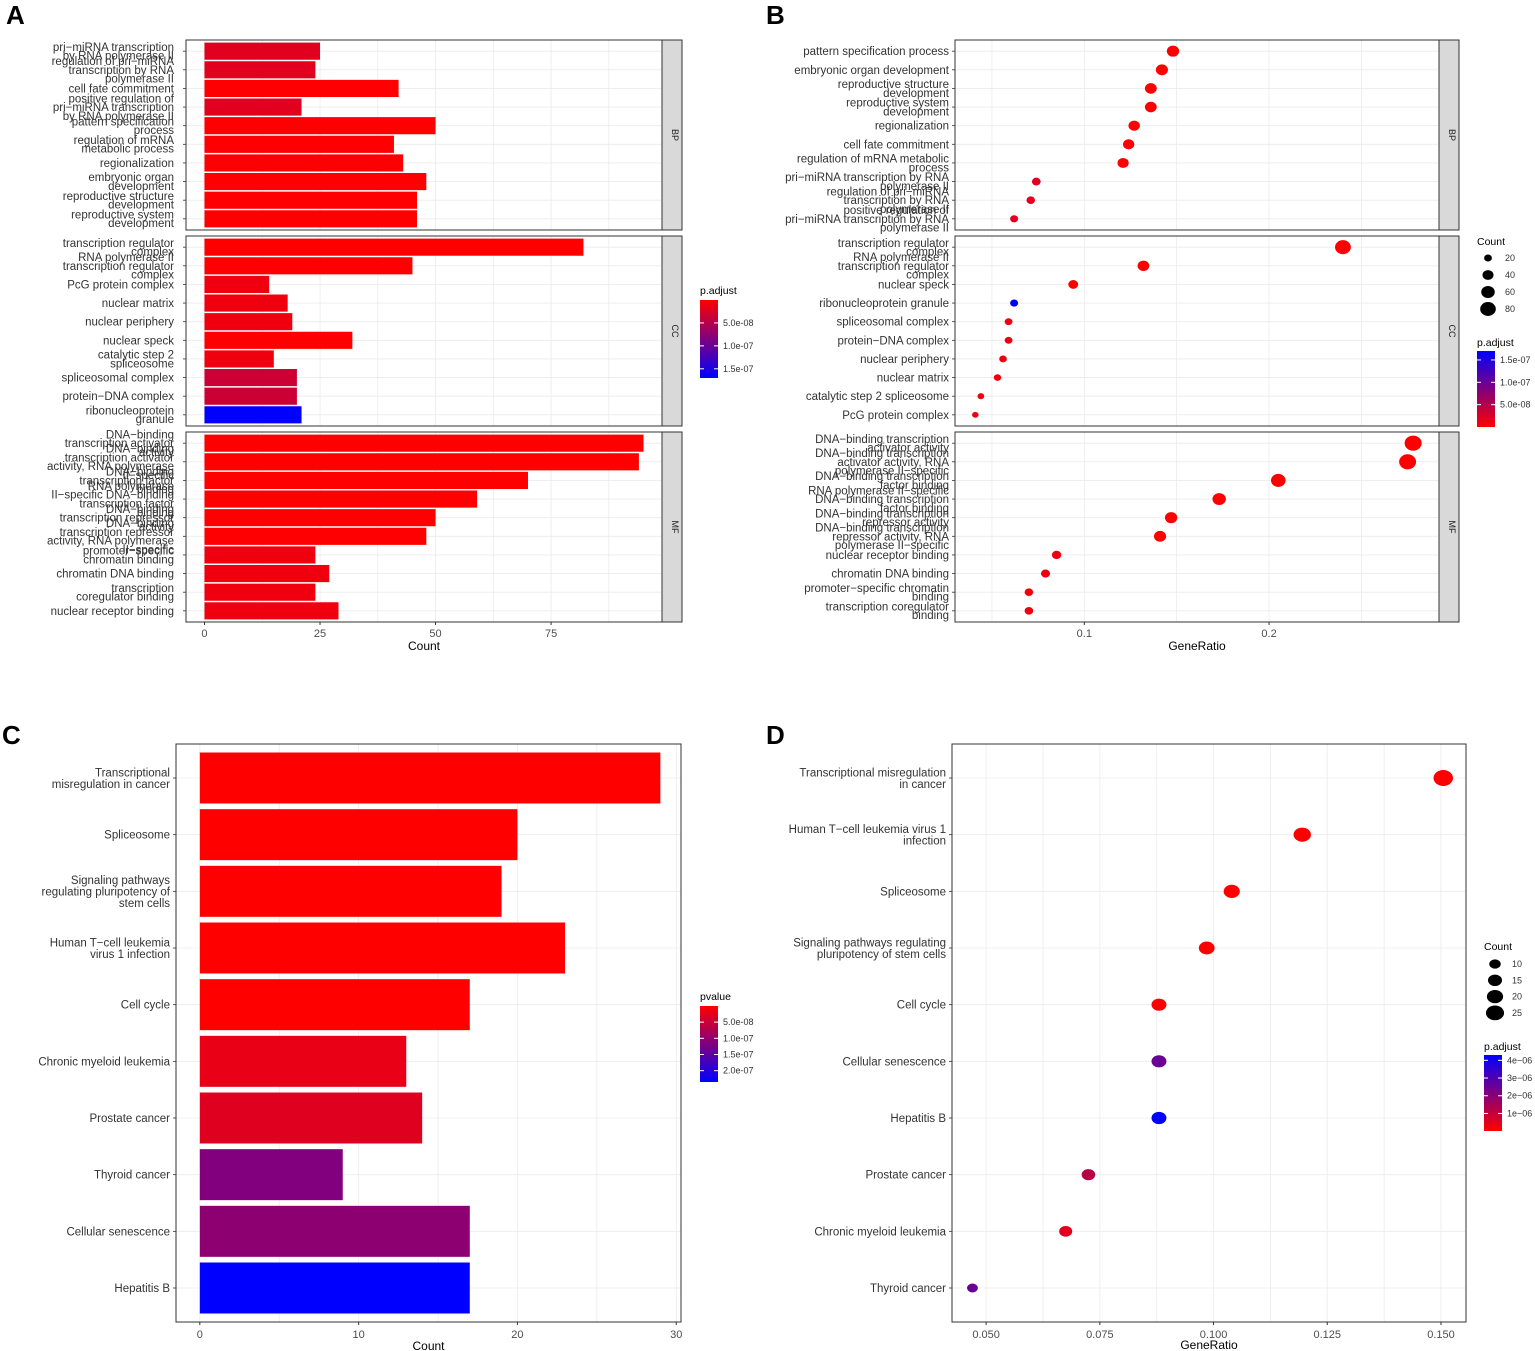 This screenshot has width=1535, height=1351. Describe the element at coordinates (118, 397) in the screenshot. I see `panel-a-term-label: protein−DNA complex` at that location.